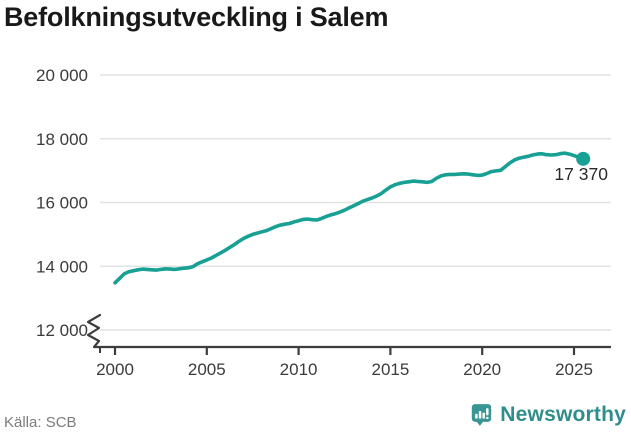 The height and width of the screenshot is (439, 631). Describe the element at coordinates (115, 369) in the screenshot. I see `x-tick-label: 2000` at that location.